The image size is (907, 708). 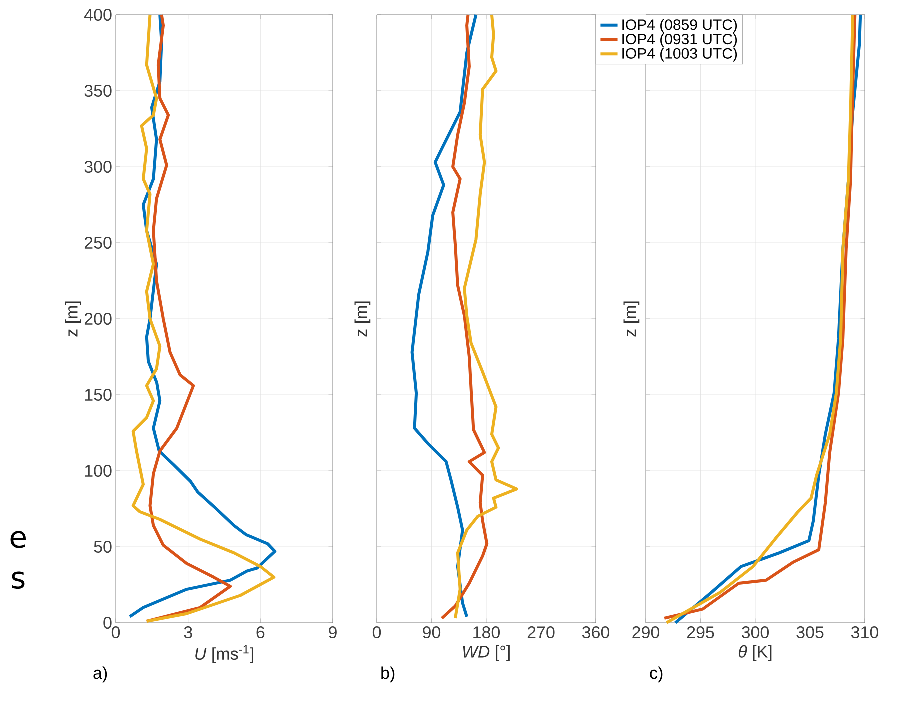 What do you see at coordinates (98, 471) in the screenshot?
I see `y-tick-label: 100` at bounding box center [98, 471].